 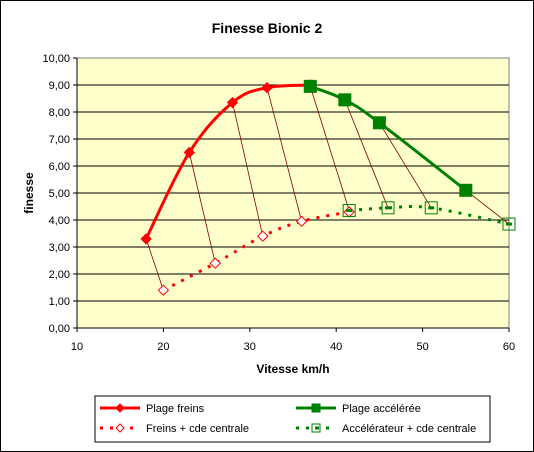 What do you see at coordinates (59, 275) in the screenshot?
I see `y-tick-label: 2,00` at bounding box center [59, 275].